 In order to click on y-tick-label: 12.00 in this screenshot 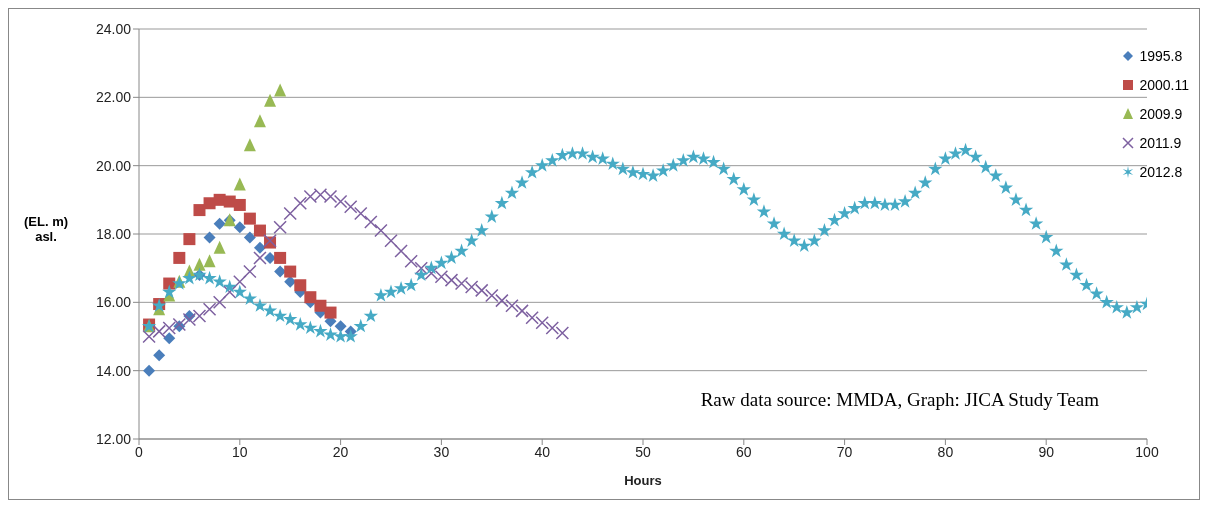, I will do `click(113, 438)`.